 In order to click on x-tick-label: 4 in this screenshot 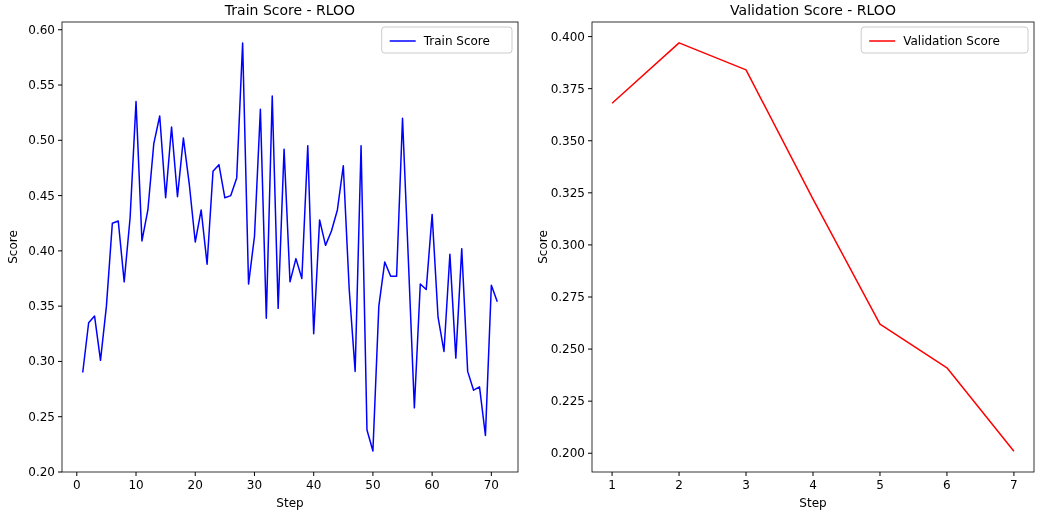, I will do `click(813, 485)`.